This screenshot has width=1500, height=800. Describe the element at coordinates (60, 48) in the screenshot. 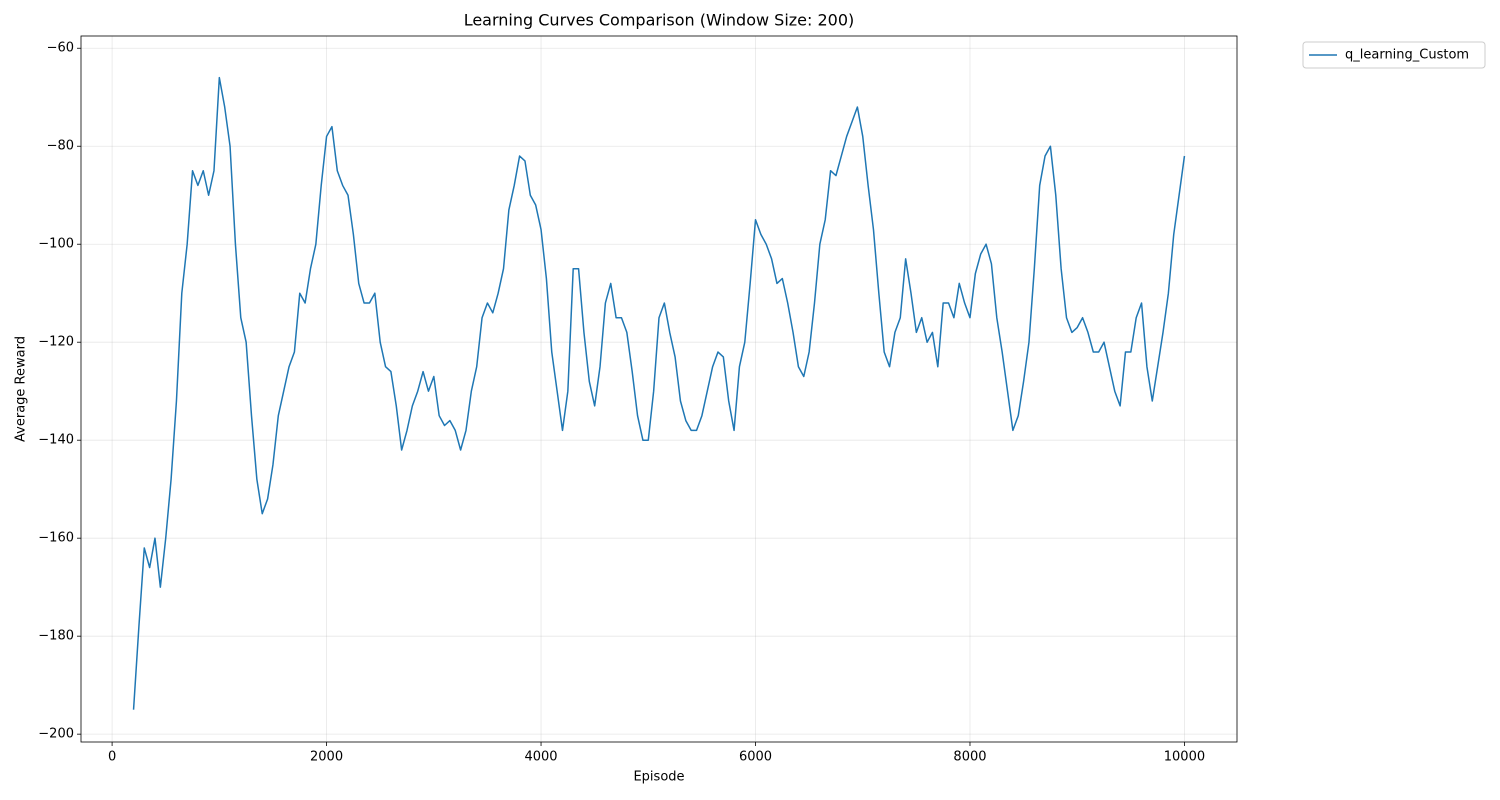

I see `y-tick-label: −60` at that location.